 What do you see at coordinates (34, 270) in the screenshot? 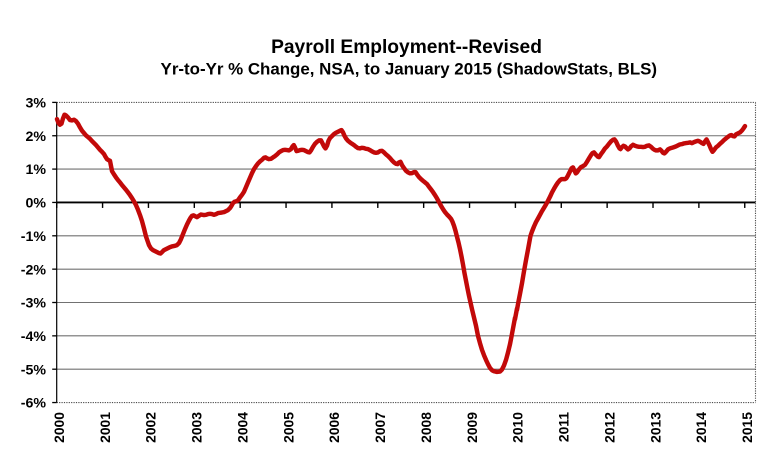
I see `svg-text: -2%` at bounding box center [34, 270].